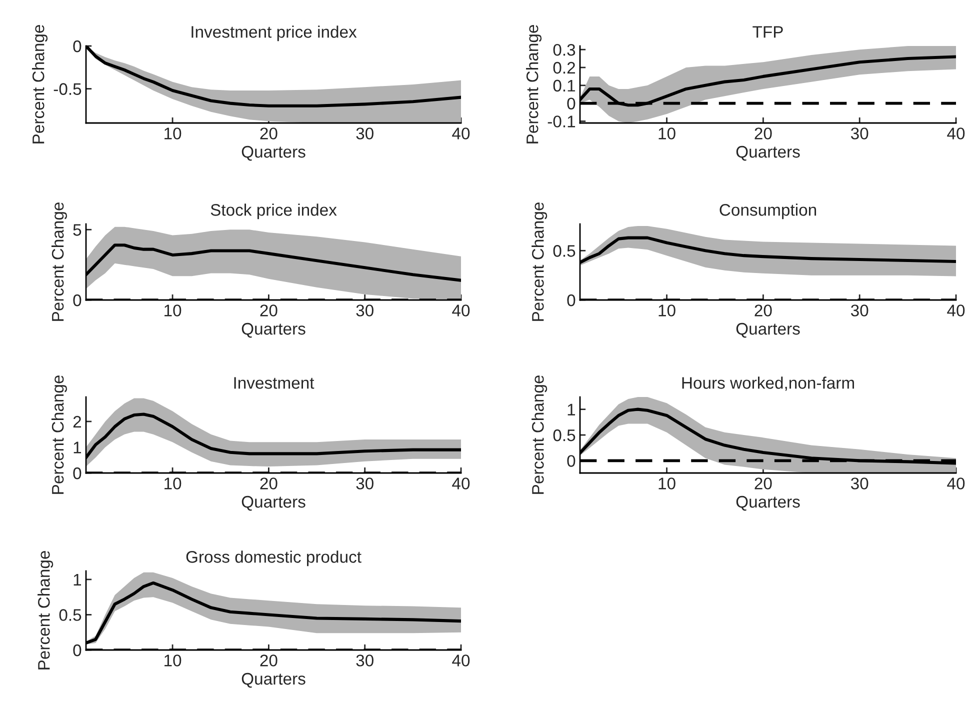  I want to click on chart-title: Investment, so click(274, 383).